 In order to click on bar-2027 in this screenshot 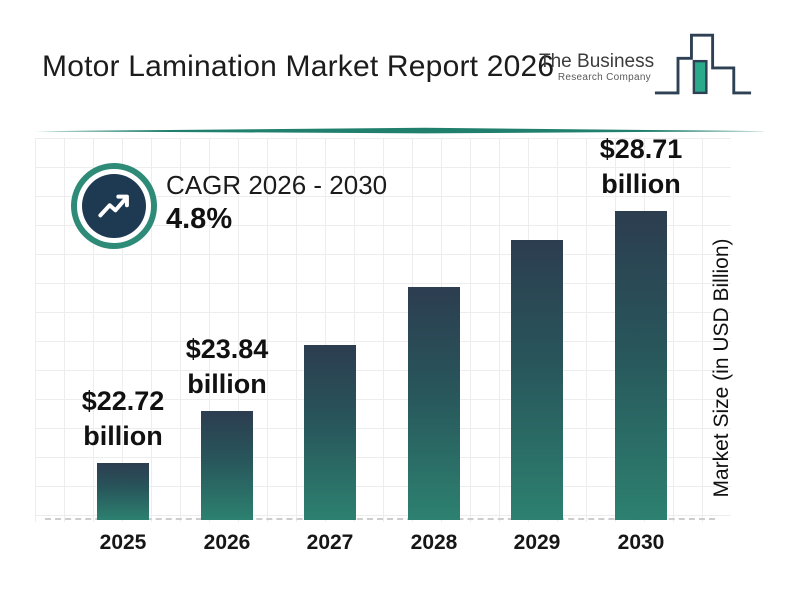, I will do `click(330, 432)`.